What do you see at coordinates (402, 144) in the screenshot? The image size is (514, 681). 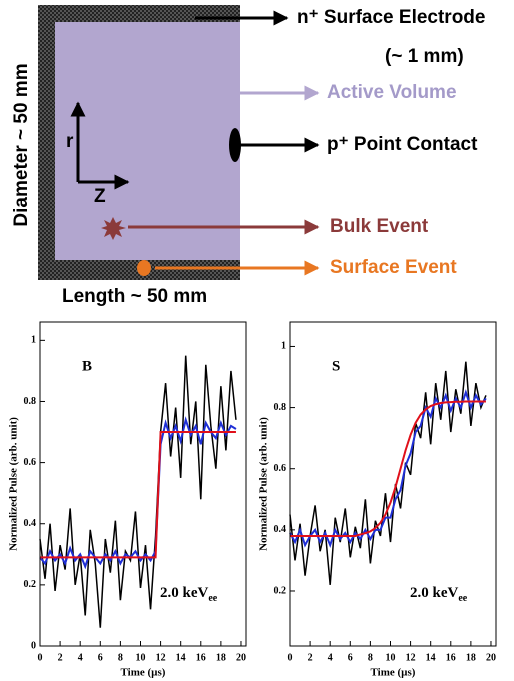 I see `label: p⁺ Point Contact` at bounding box center [402, 144].